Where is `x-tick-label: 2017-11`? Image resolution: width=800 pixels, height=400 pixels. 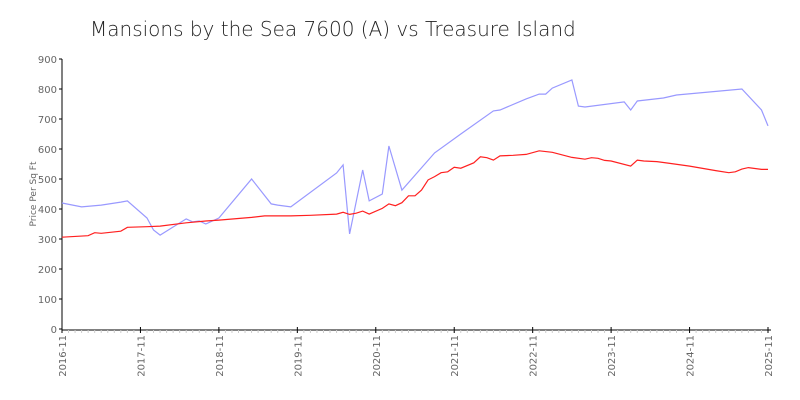 x-tick-label: 2017-11 is located at coordinates (141, 356).